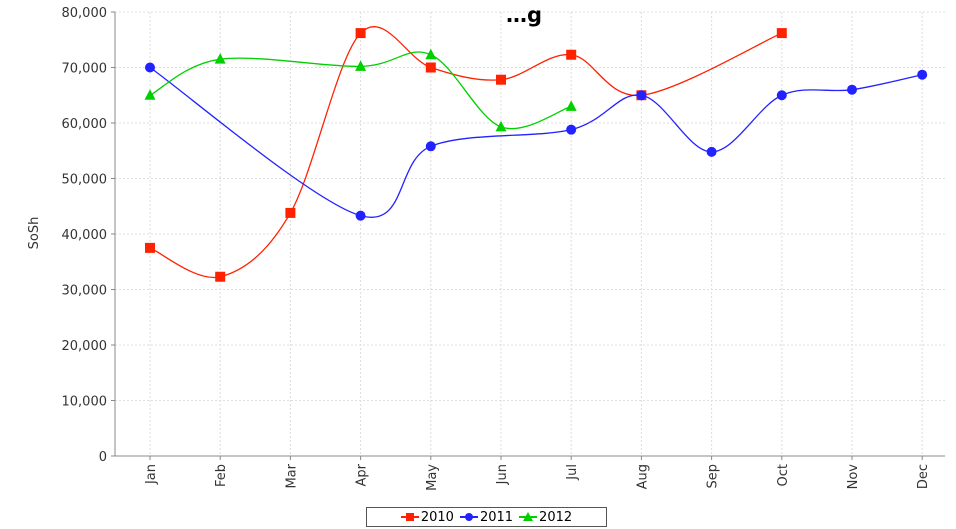 The width and height of the screenshot is (956, 529). What do you see at coordinates (85, 346) in the screenshot?
I see `y-tick-label: 20,000` at bounding box center [85, 346].